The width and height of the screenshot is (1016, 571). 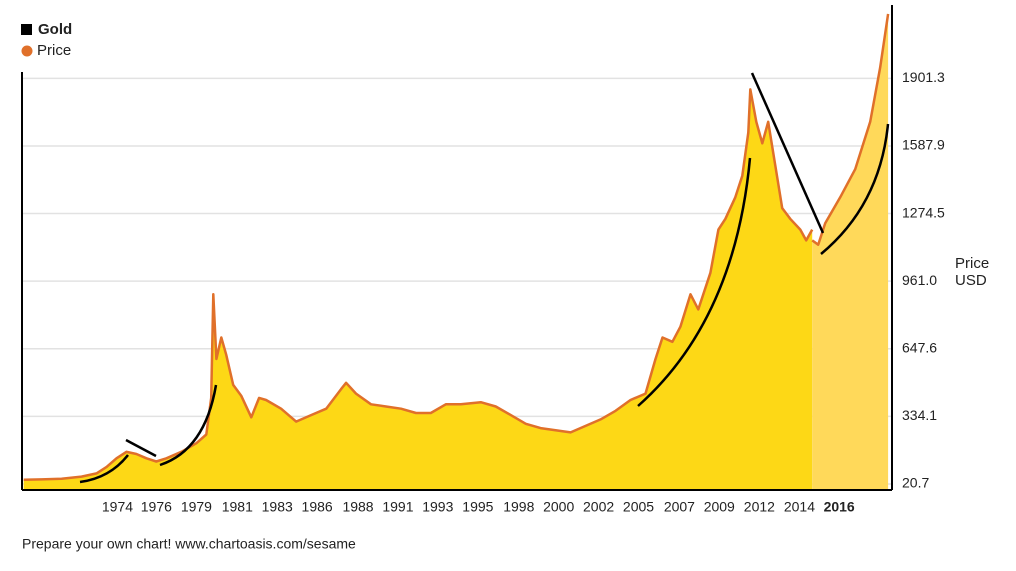 What do you see at coordinates (117, 507) in the screenshot?
I see `x-tick-label: 1974` at bounding box center [117, 507].